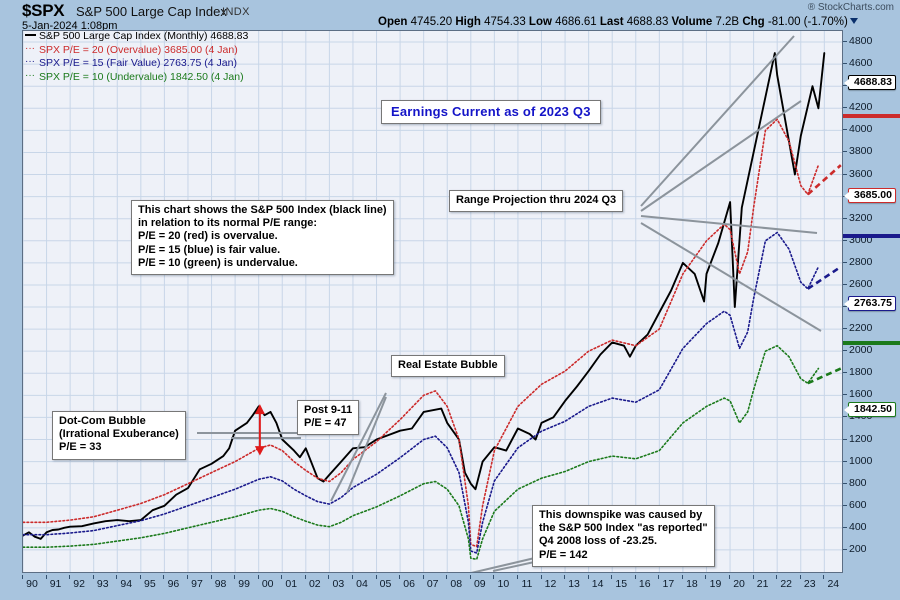 This screenshot has width=900, height=600. What do you see at coordinates (259, 451) in the screenshot?
I see `arrow-head-down-icon` at bounding box center [259, 451].